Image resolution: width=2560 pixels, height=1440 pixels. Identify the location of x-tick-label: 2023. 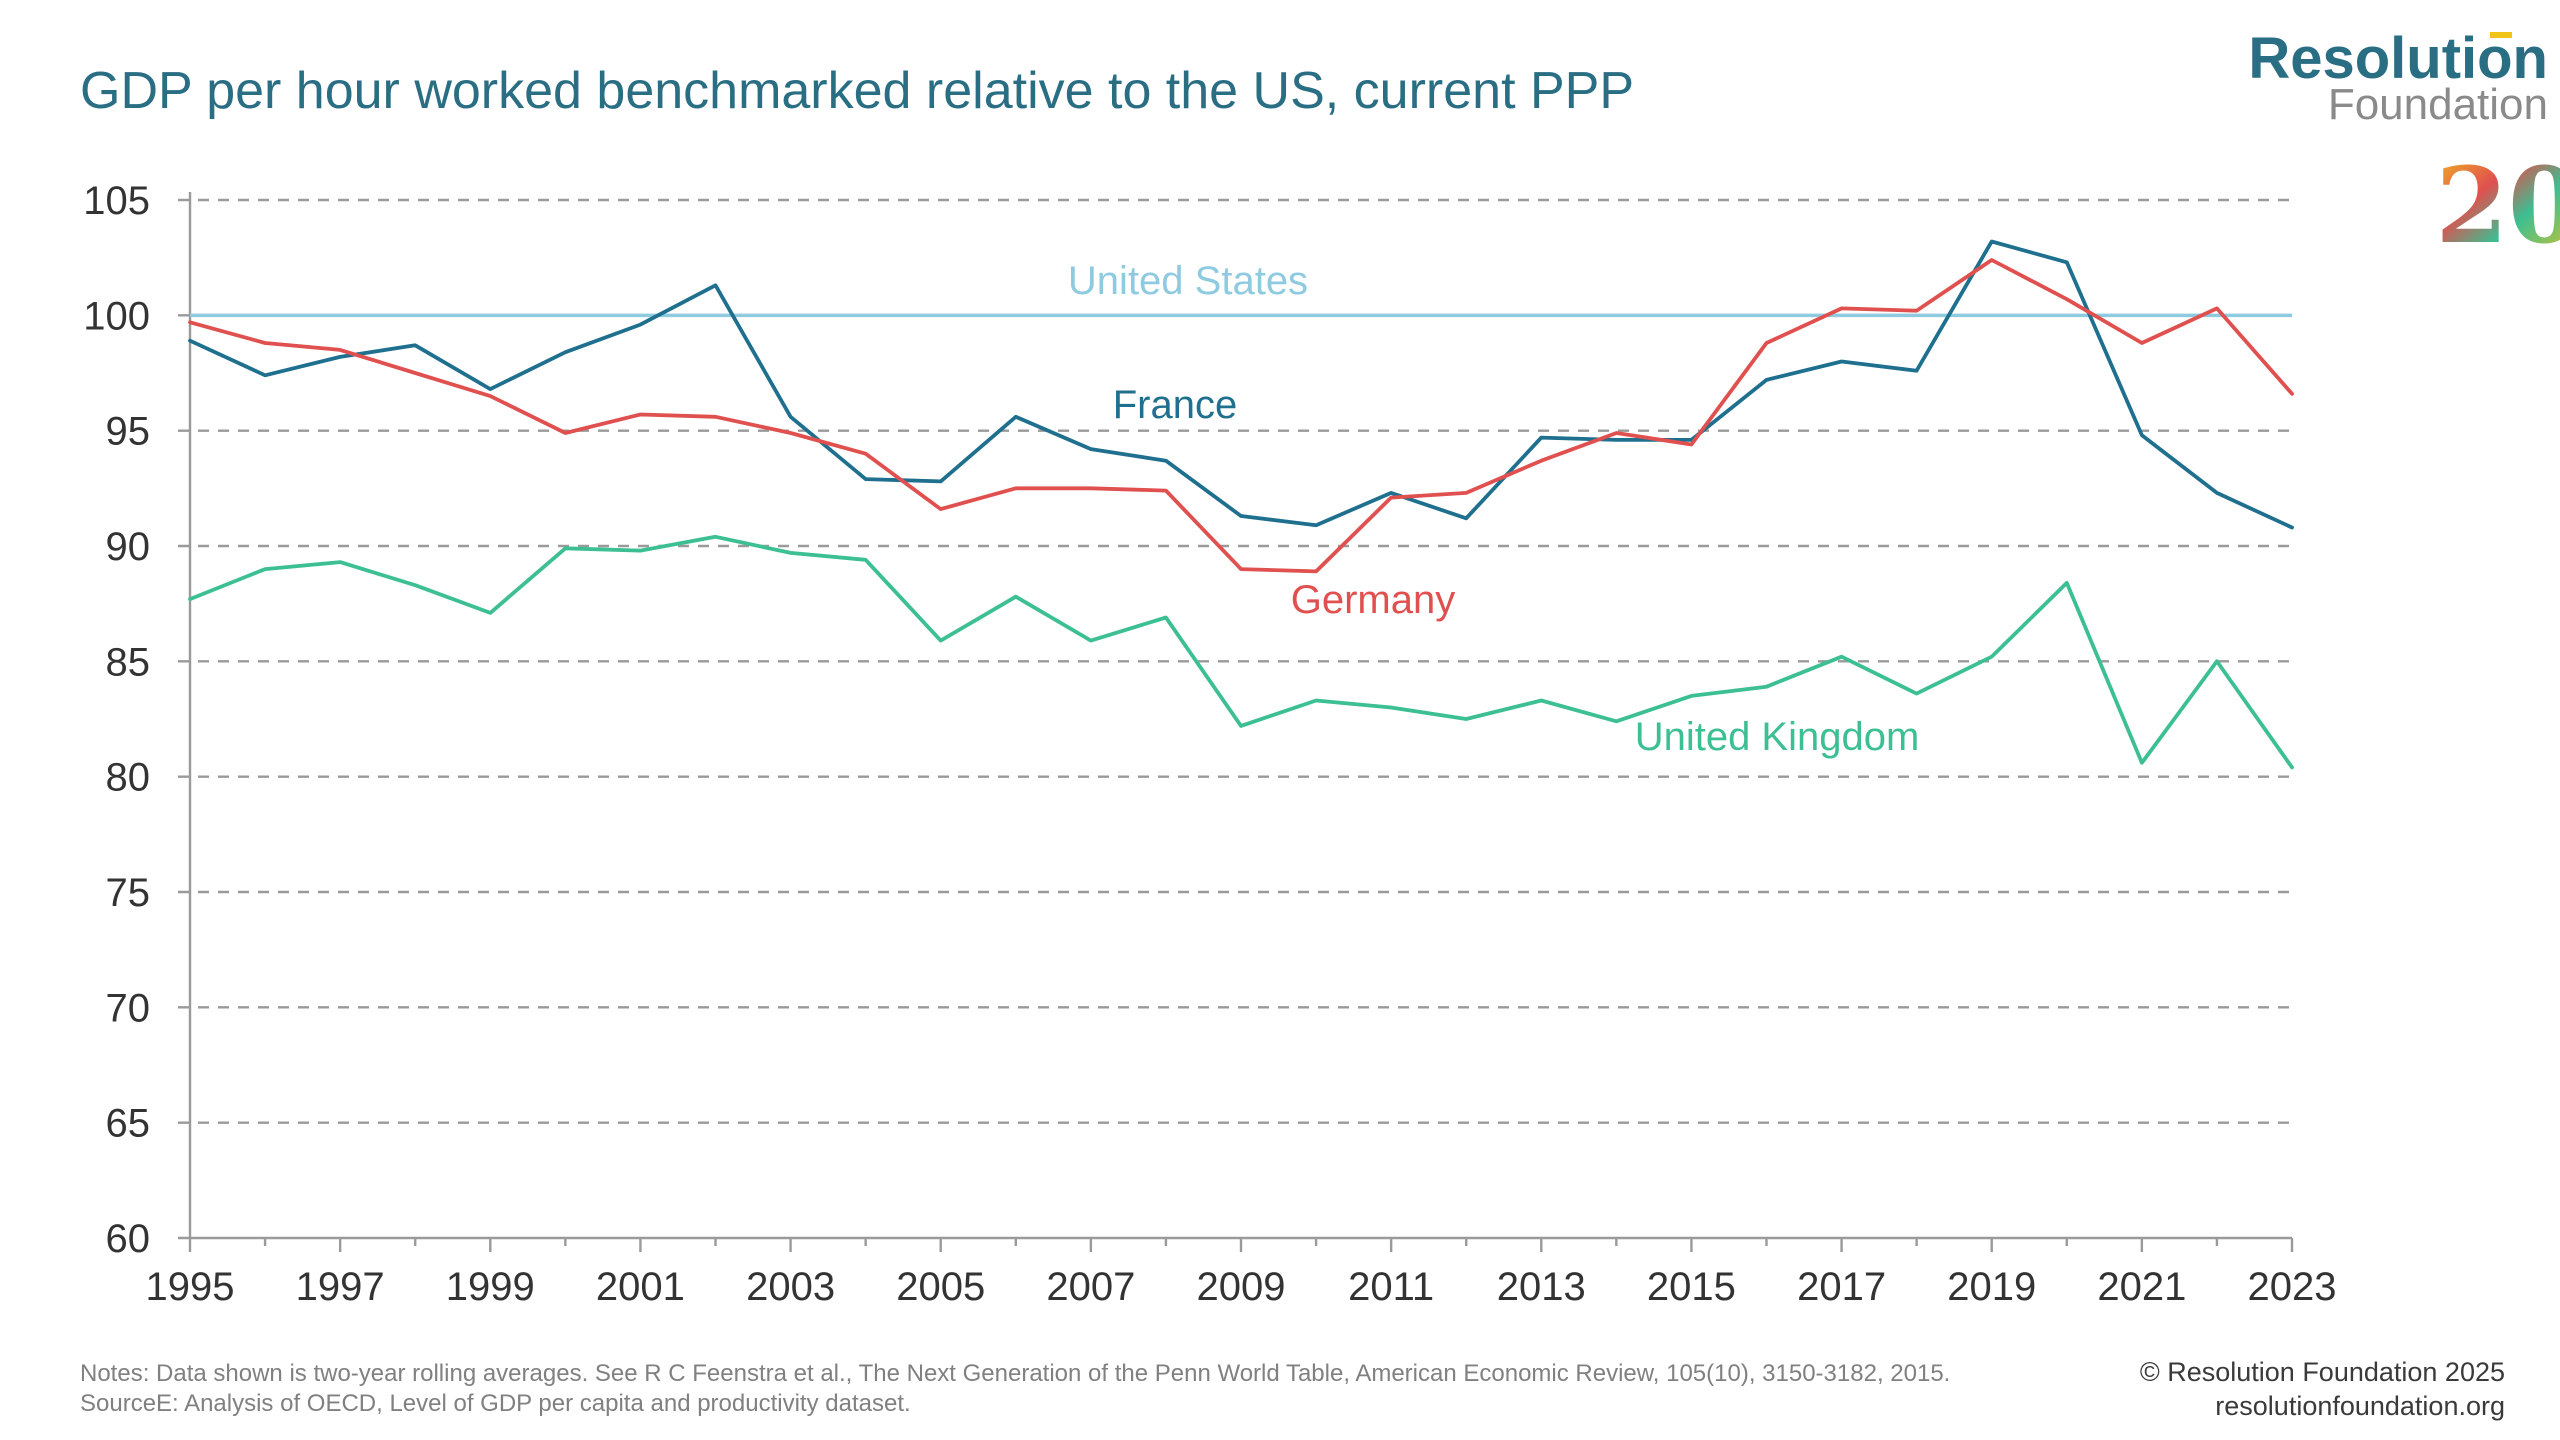
(2292, 1287).